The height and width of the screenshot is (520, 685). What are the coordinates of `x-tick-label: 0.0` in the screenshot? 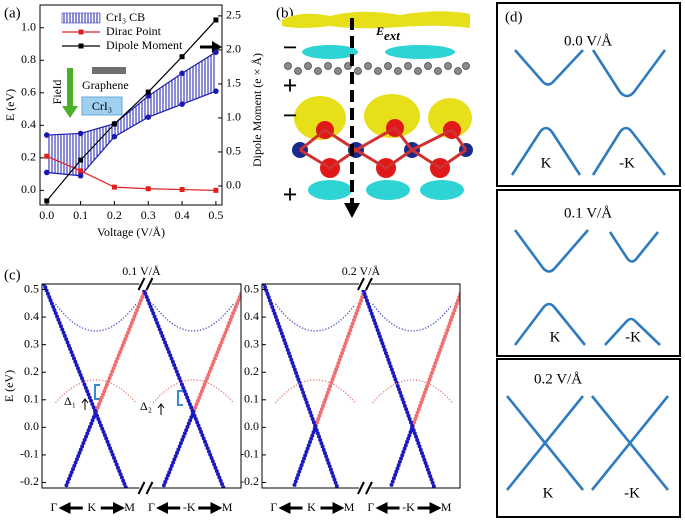 It's located at (46, 215).